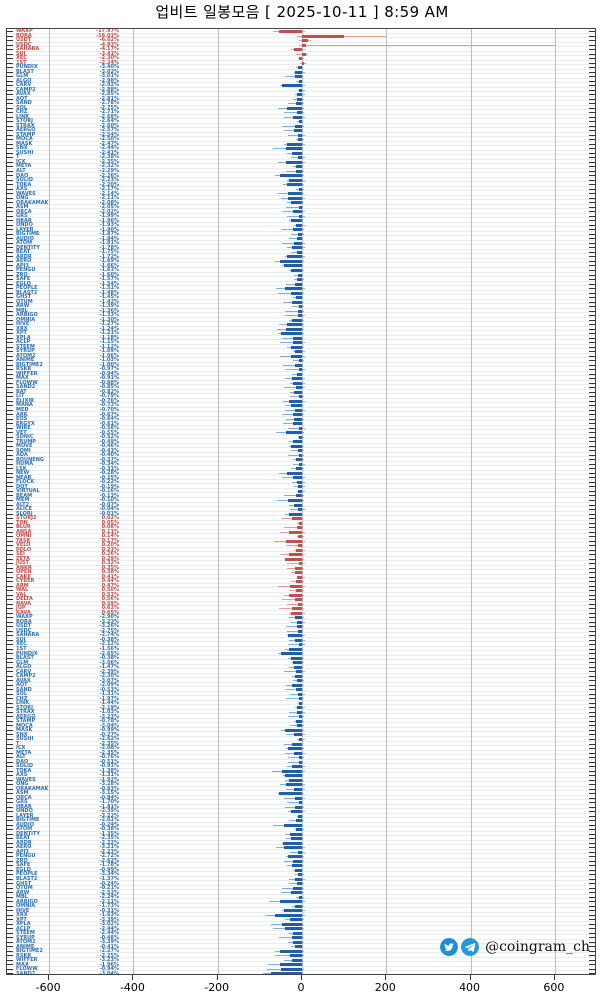 The height and width of the screenshot is (999, 604). What do you see at coordinates (109, 184) in the screenshot?
I see `series-percent-label: -2.20%` at bounding box center [109, 184].